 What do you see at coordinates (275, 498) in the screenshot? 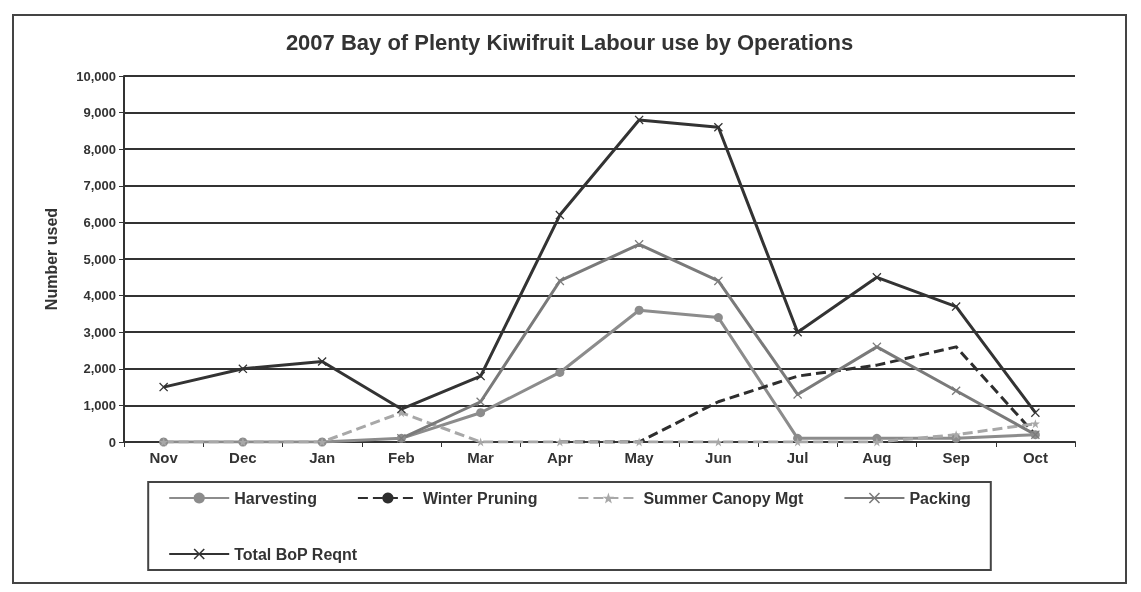
I see `legend-label: Harvesting` at bounding box center [275, 498].